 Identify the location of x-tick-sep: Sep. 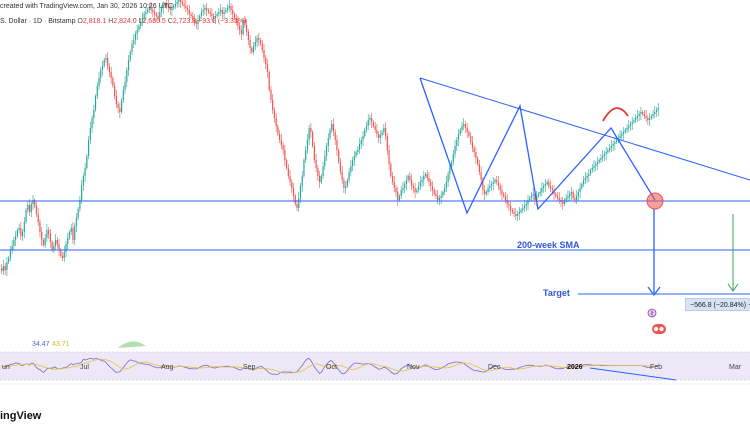
(249, 367).